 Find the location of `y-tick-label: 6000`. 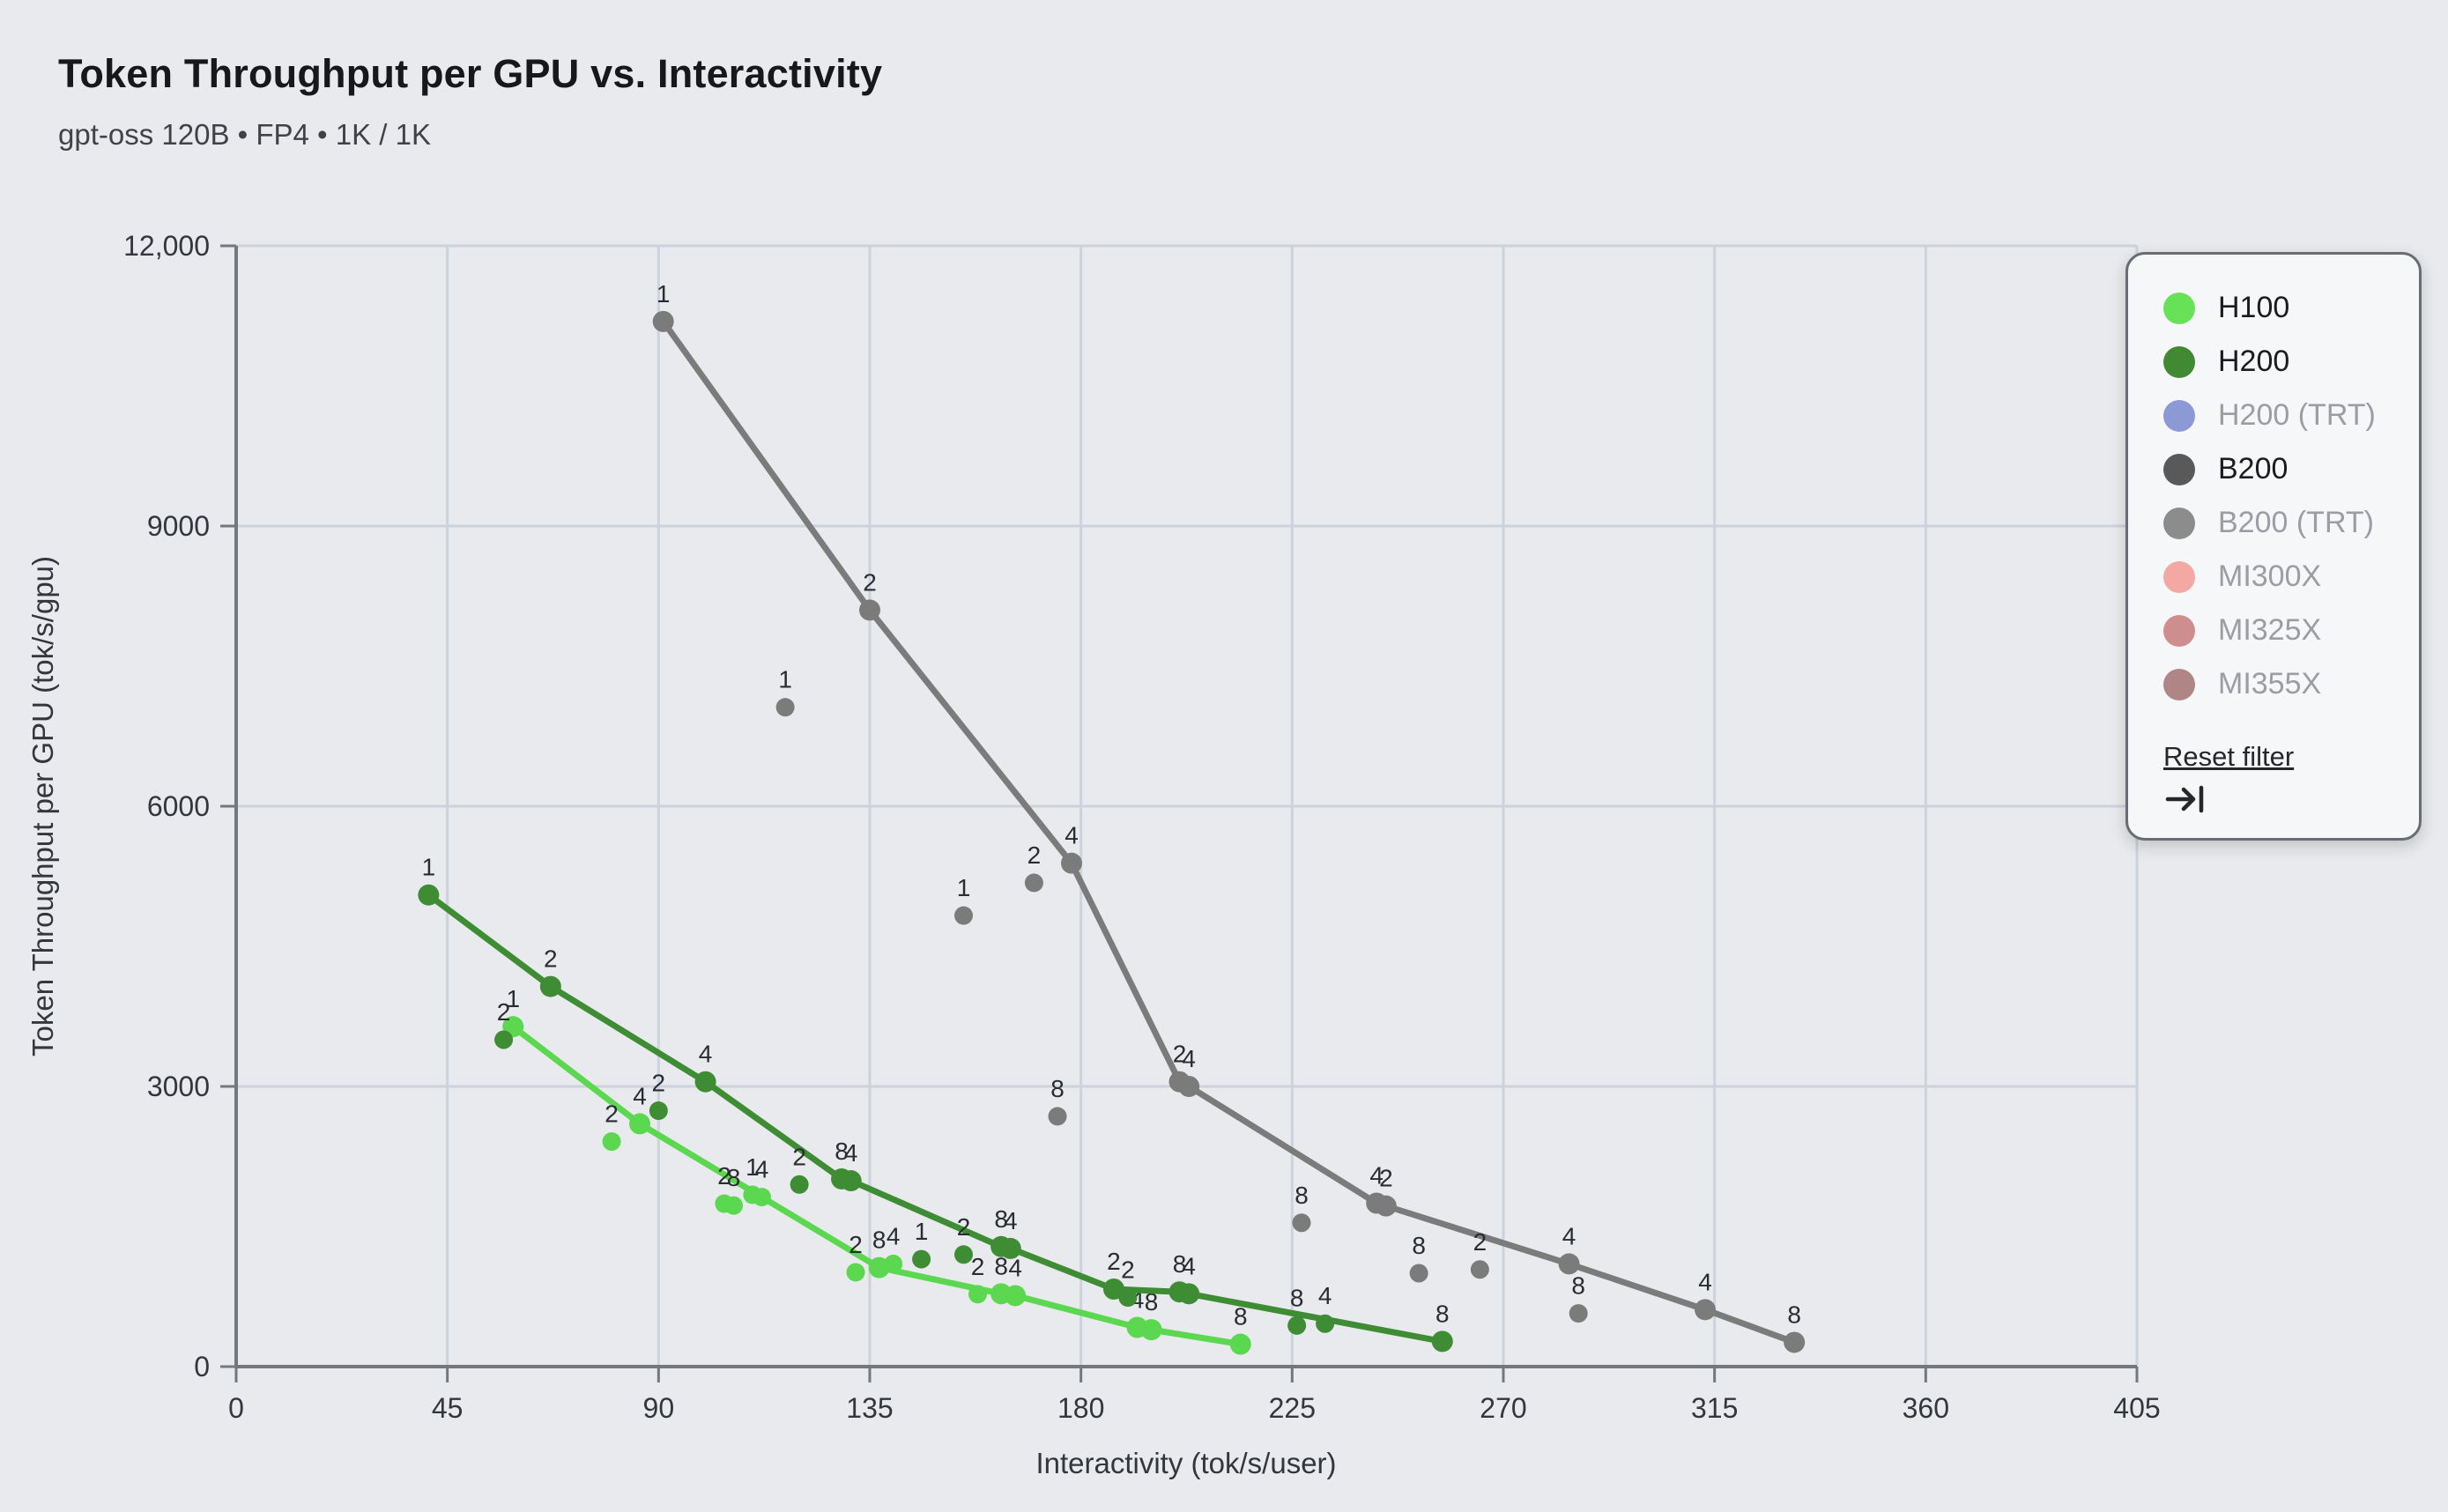

y-tick-label: 6000 is located at coordinates (178, 806).